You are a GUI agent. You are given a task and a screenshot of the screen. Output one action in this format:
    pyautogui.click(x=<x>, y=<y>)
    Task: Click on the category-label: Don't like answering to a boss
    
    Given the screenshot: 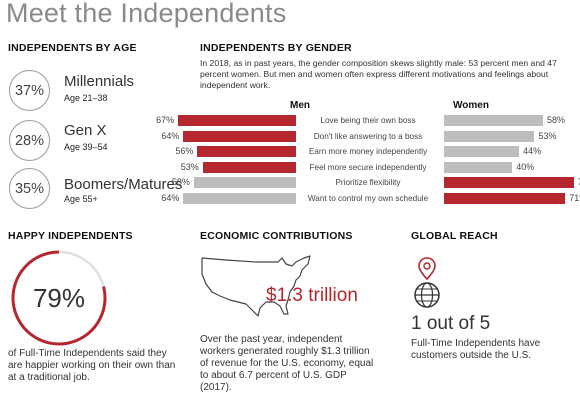 What is the action you would take?
    pyautogui.click(x=368, y=136)
    